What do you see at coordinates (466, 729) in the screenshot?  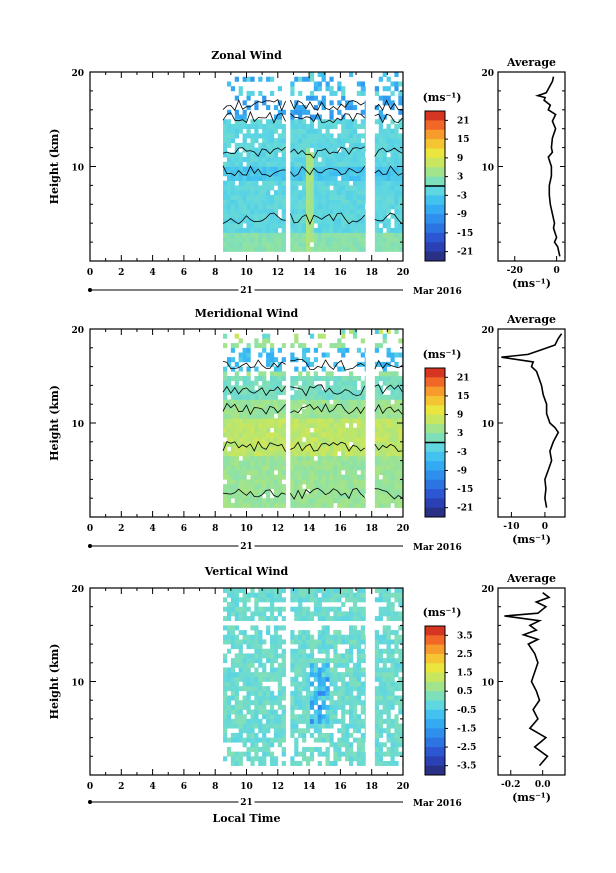 I see `colorbar-tick-label: -1.5` at bounding box center [466, 729].